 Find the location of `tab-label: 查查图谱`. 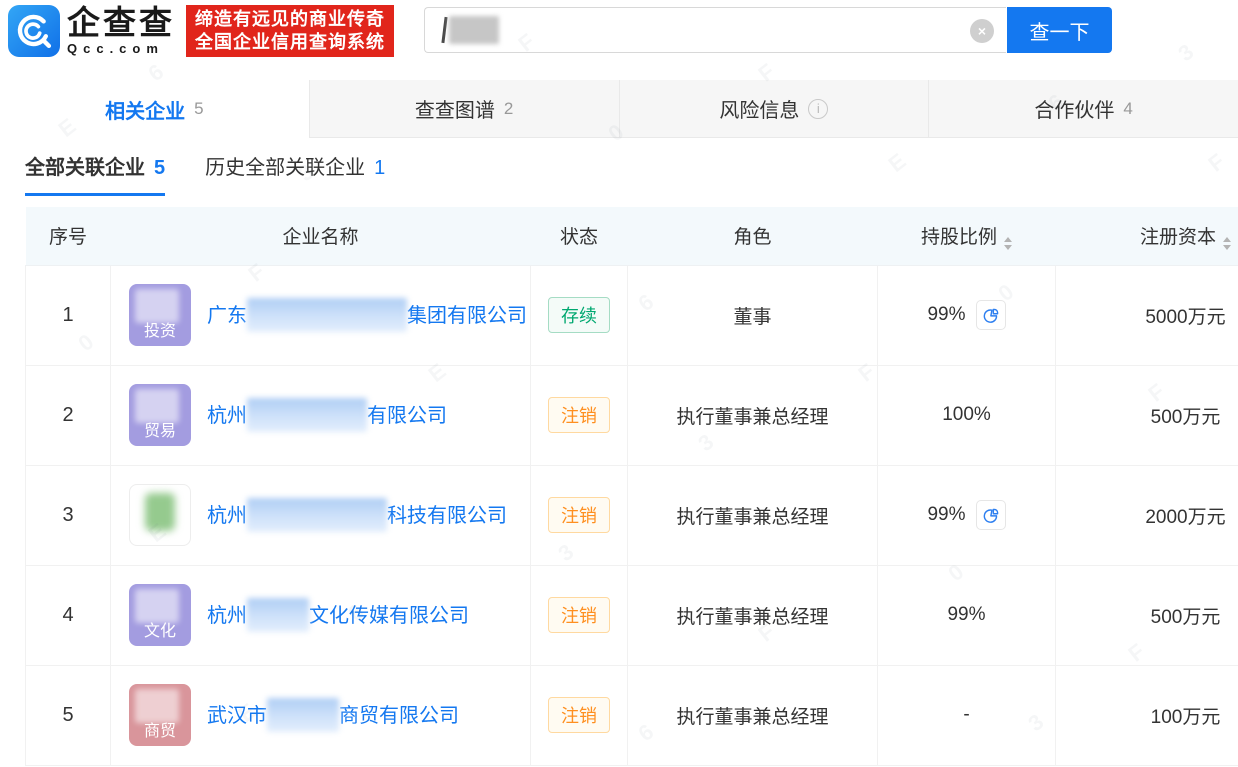

tab-label: 查查图谱 is located at coordinates (454, 111).